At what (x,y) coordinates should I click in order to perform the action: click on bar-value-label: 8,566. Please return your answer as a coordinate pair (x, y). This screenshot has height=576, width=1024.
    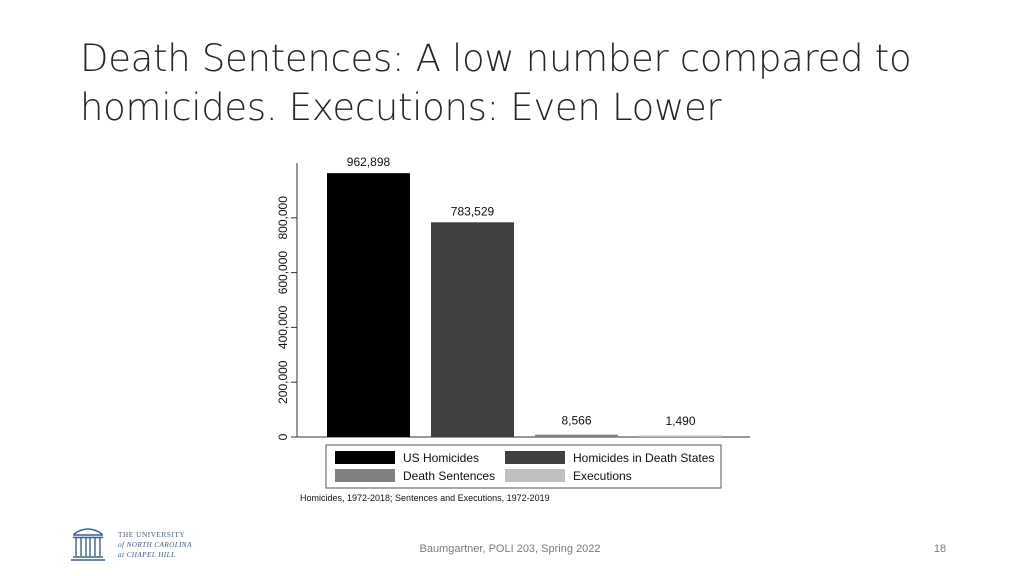
    Looking at the image, I should click on (576, 421).